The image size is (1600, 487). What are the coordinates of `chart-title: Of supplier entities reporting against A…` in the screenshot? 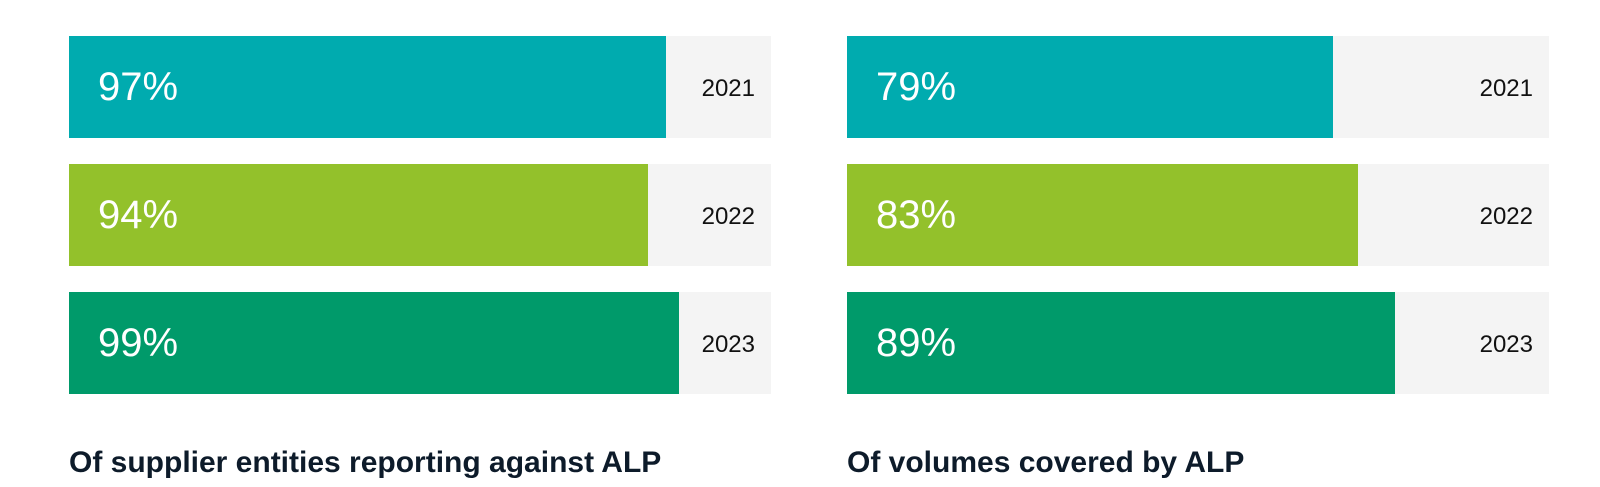 It's located at (365, 462).